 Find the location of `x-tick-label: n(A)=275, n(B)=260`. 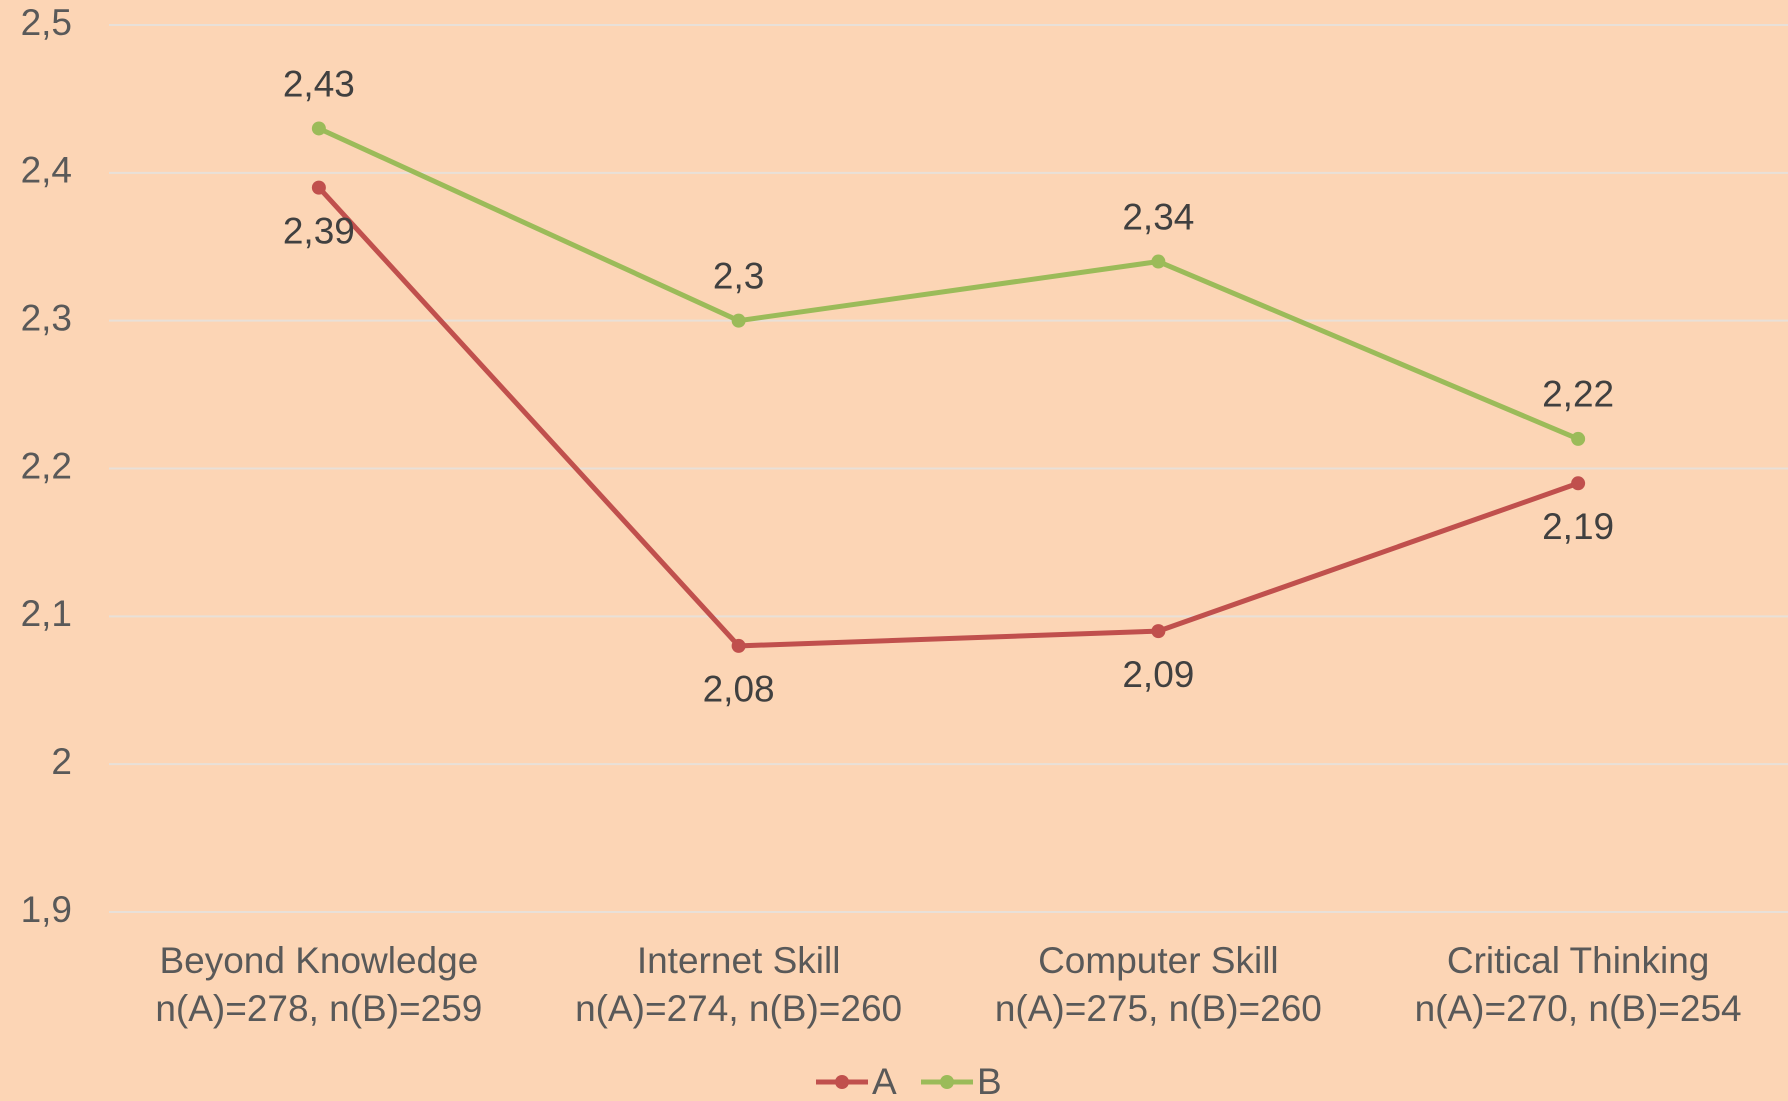

x-tick-label: n(A)=275, n(B)=260 is located at coordinates (1158, 1008).